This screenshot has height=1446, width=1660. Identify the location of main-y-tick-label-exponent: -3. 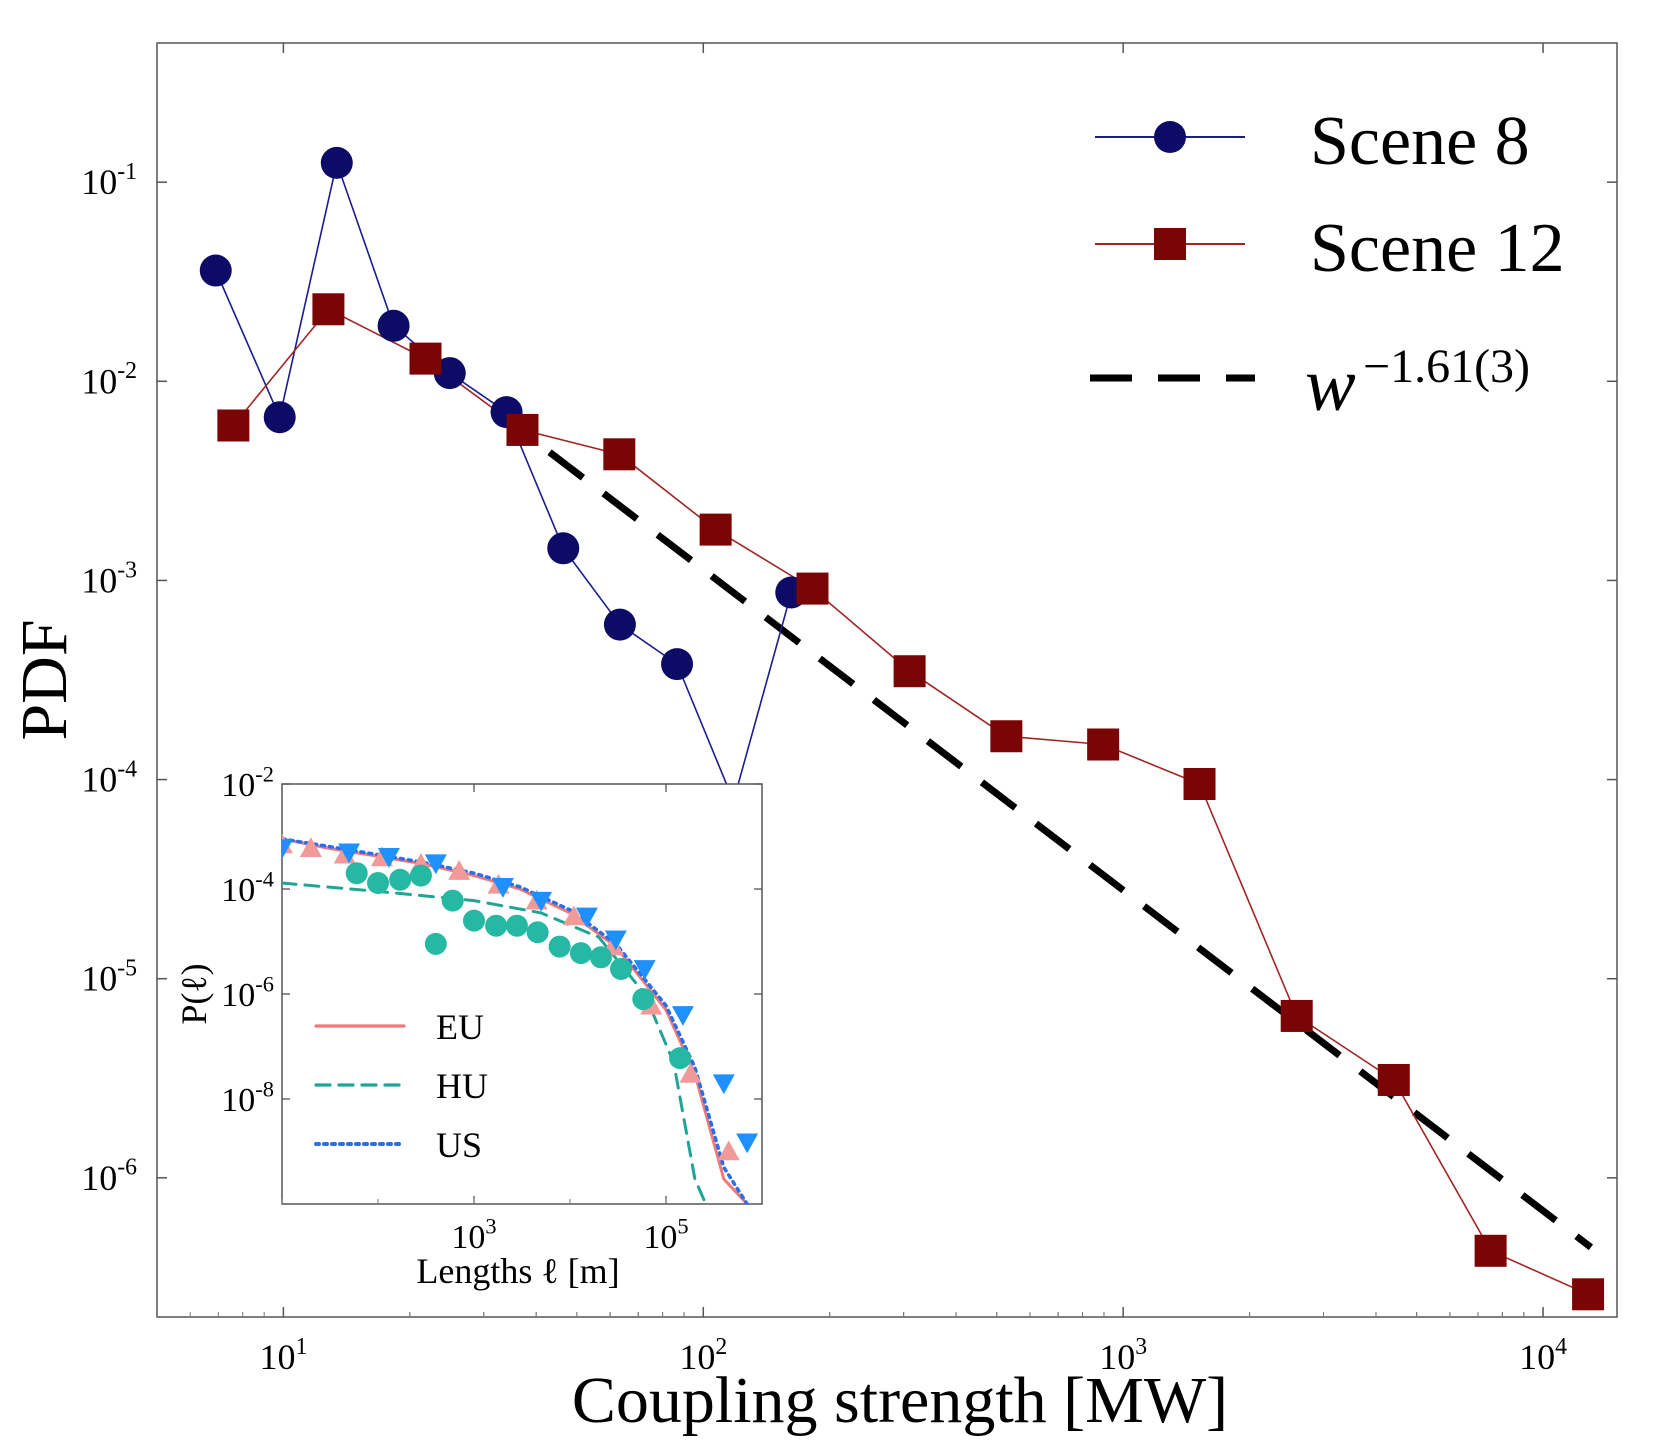
(127, 570).